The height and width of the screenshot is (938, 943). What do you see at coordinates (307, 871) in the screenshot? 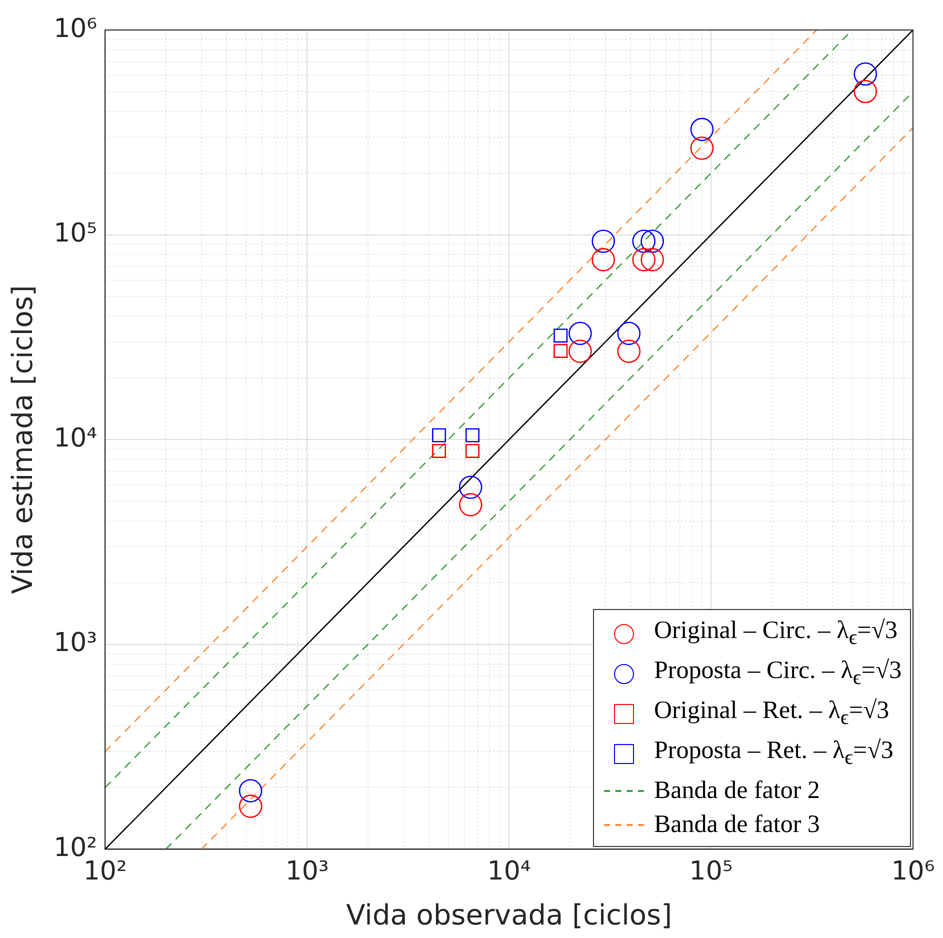
I see `x-tick-label: 10³` at bounding box center [307, 871].